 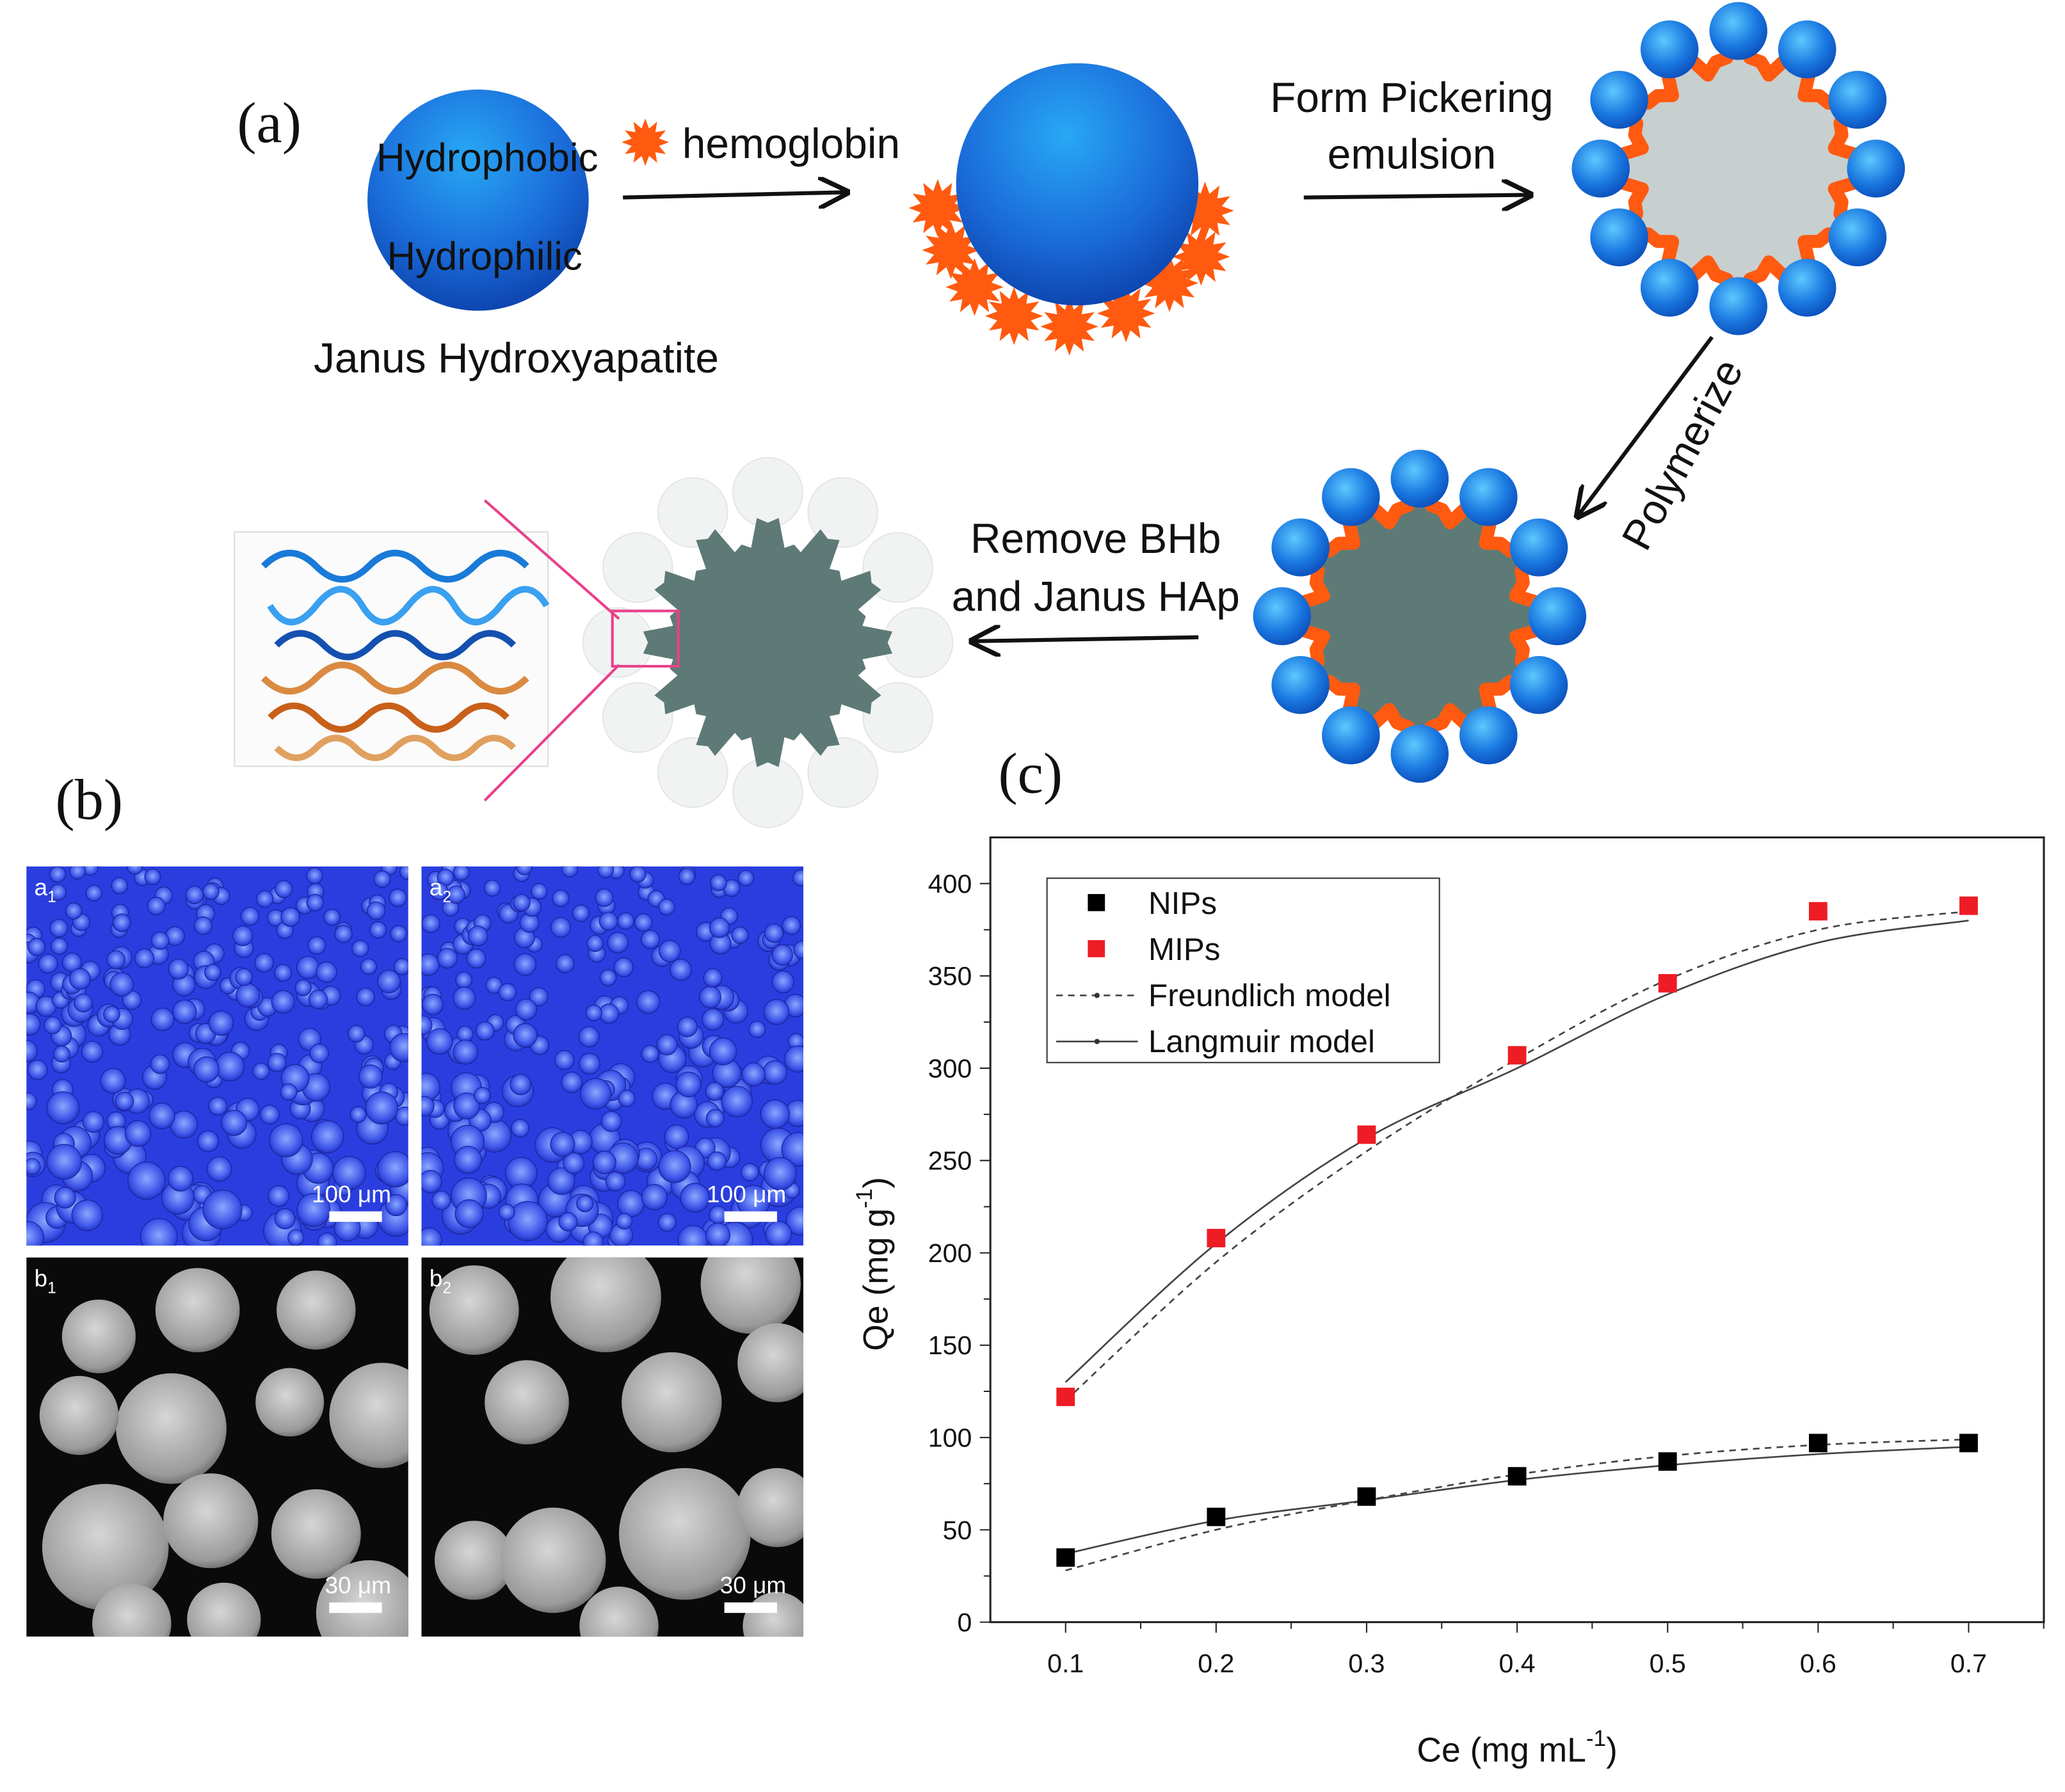 What do you see at coordinates (957, 1530) in the screenshot?
I see `y-tick-label: 50` at bounding box center [957, 1530].